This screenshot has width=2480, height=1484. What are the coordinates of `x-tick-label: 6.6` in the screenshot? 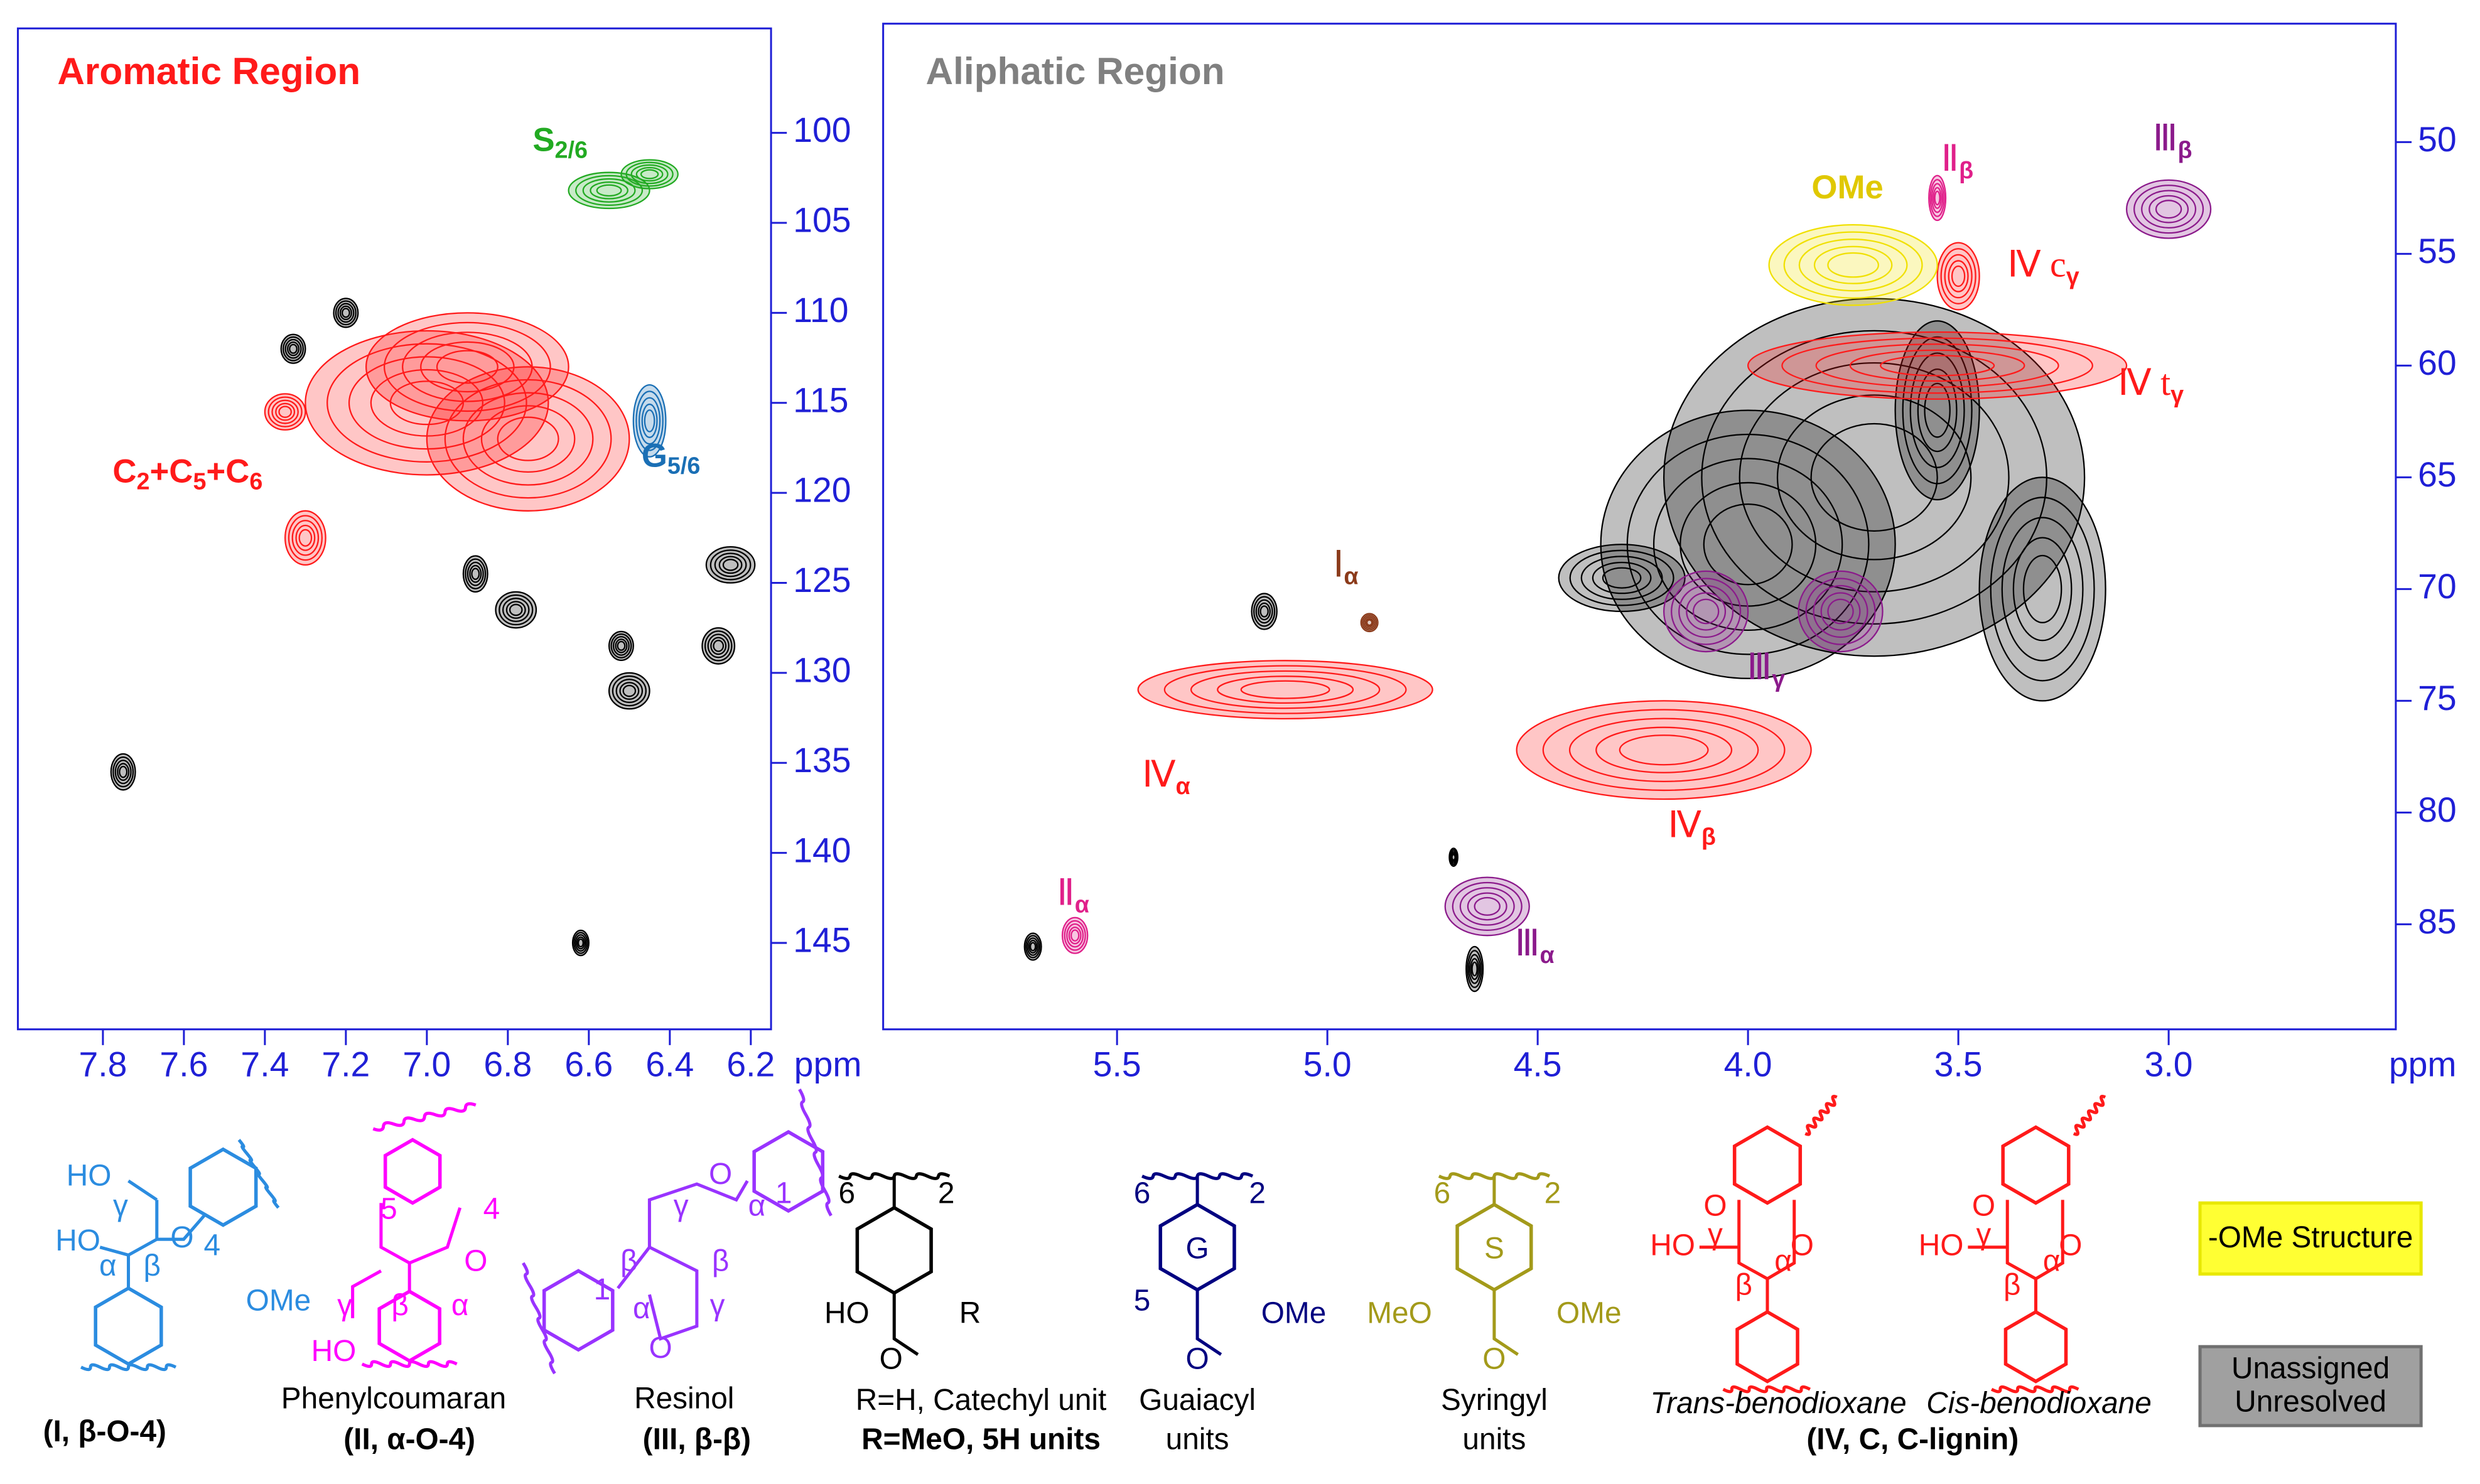 It's located at (588, 1064).